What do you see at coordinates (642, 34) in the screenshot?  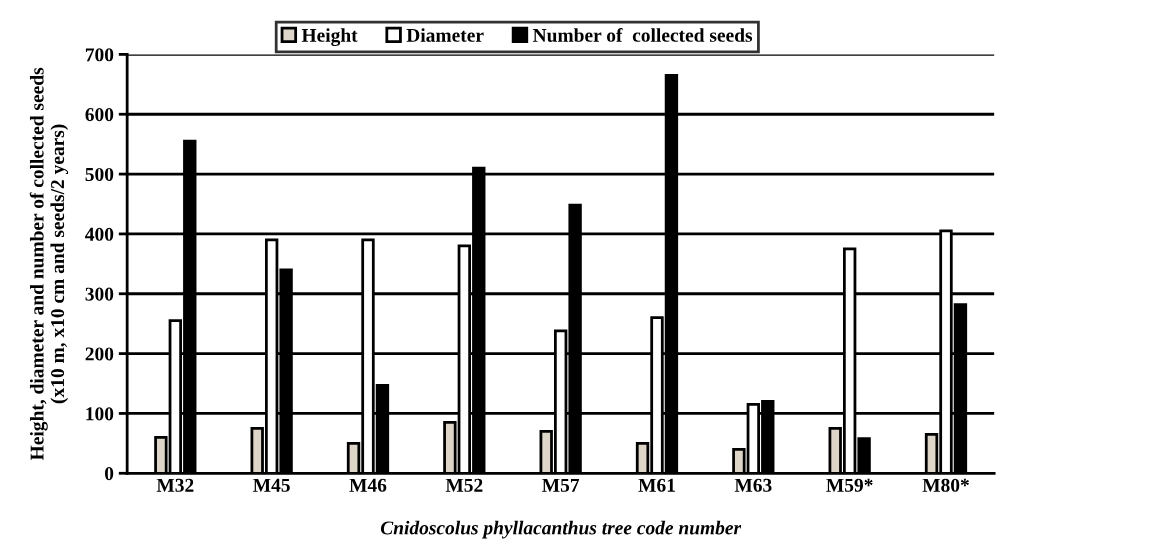 I see `legend-label: Number of collected seeds` at bounding box center [642, 34].